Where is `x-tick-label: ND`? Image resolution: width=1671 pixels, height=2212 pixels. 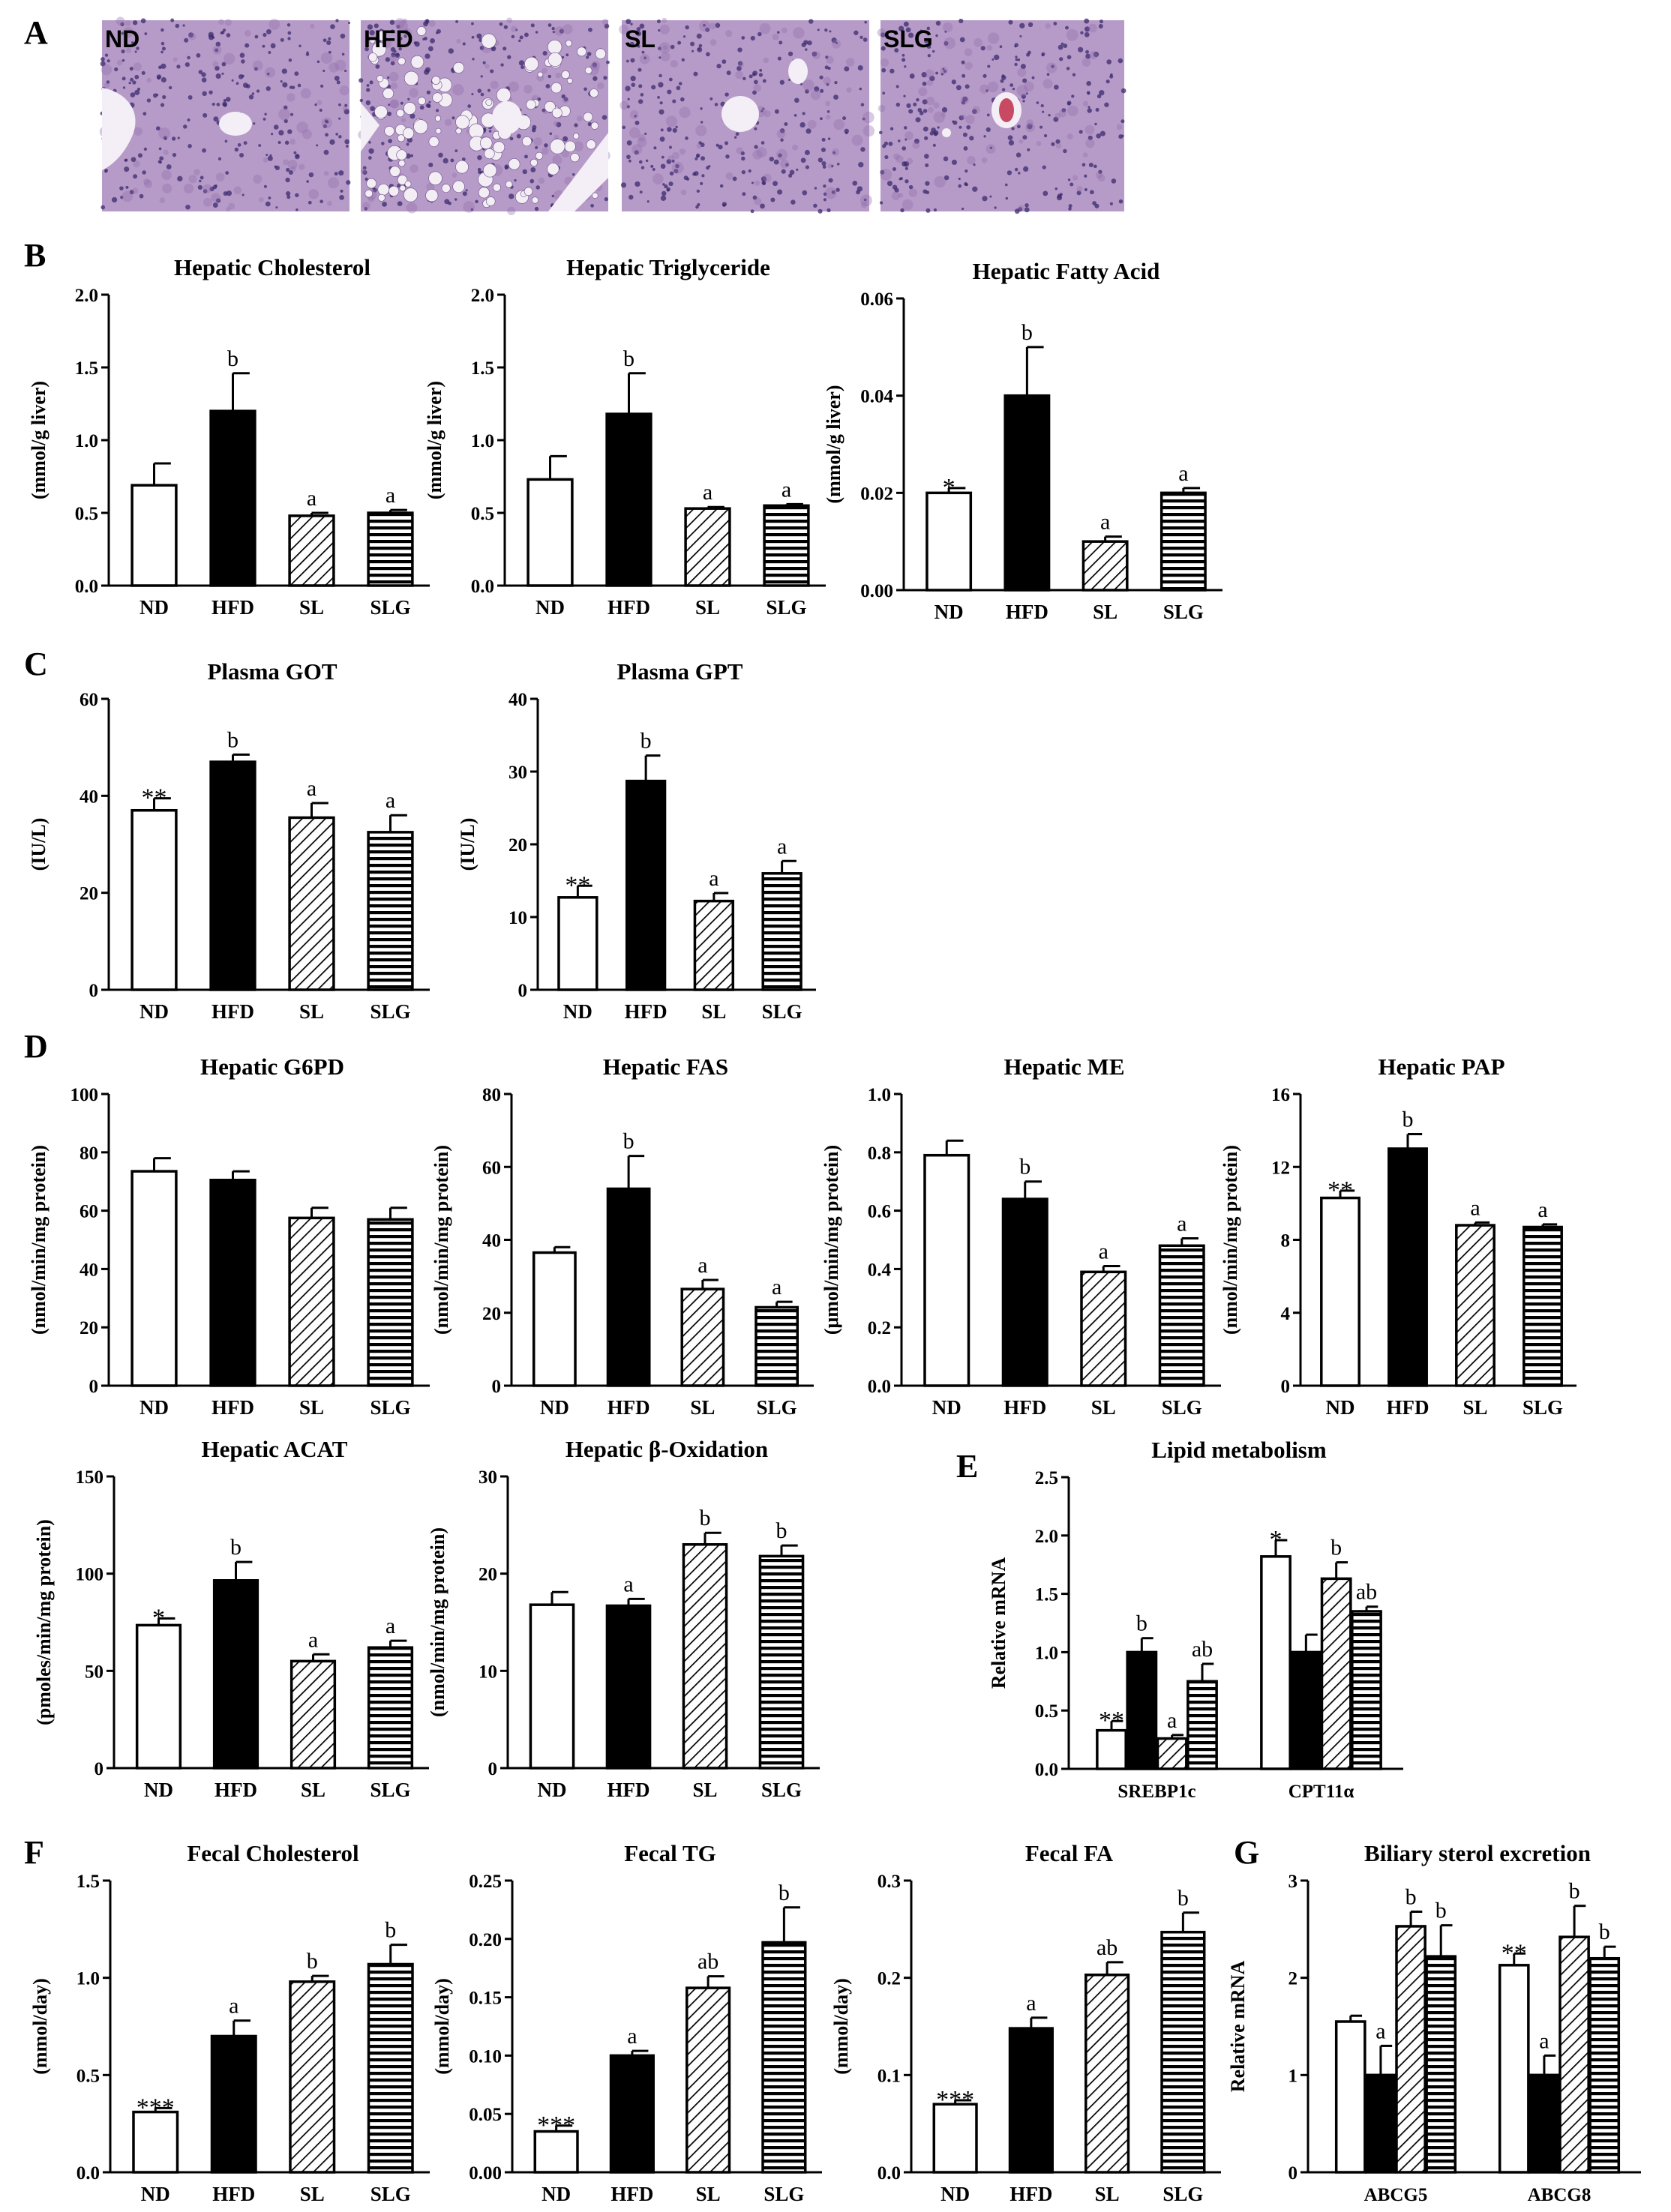
x-tick-label: ND is located at coordinates (577, 1011).